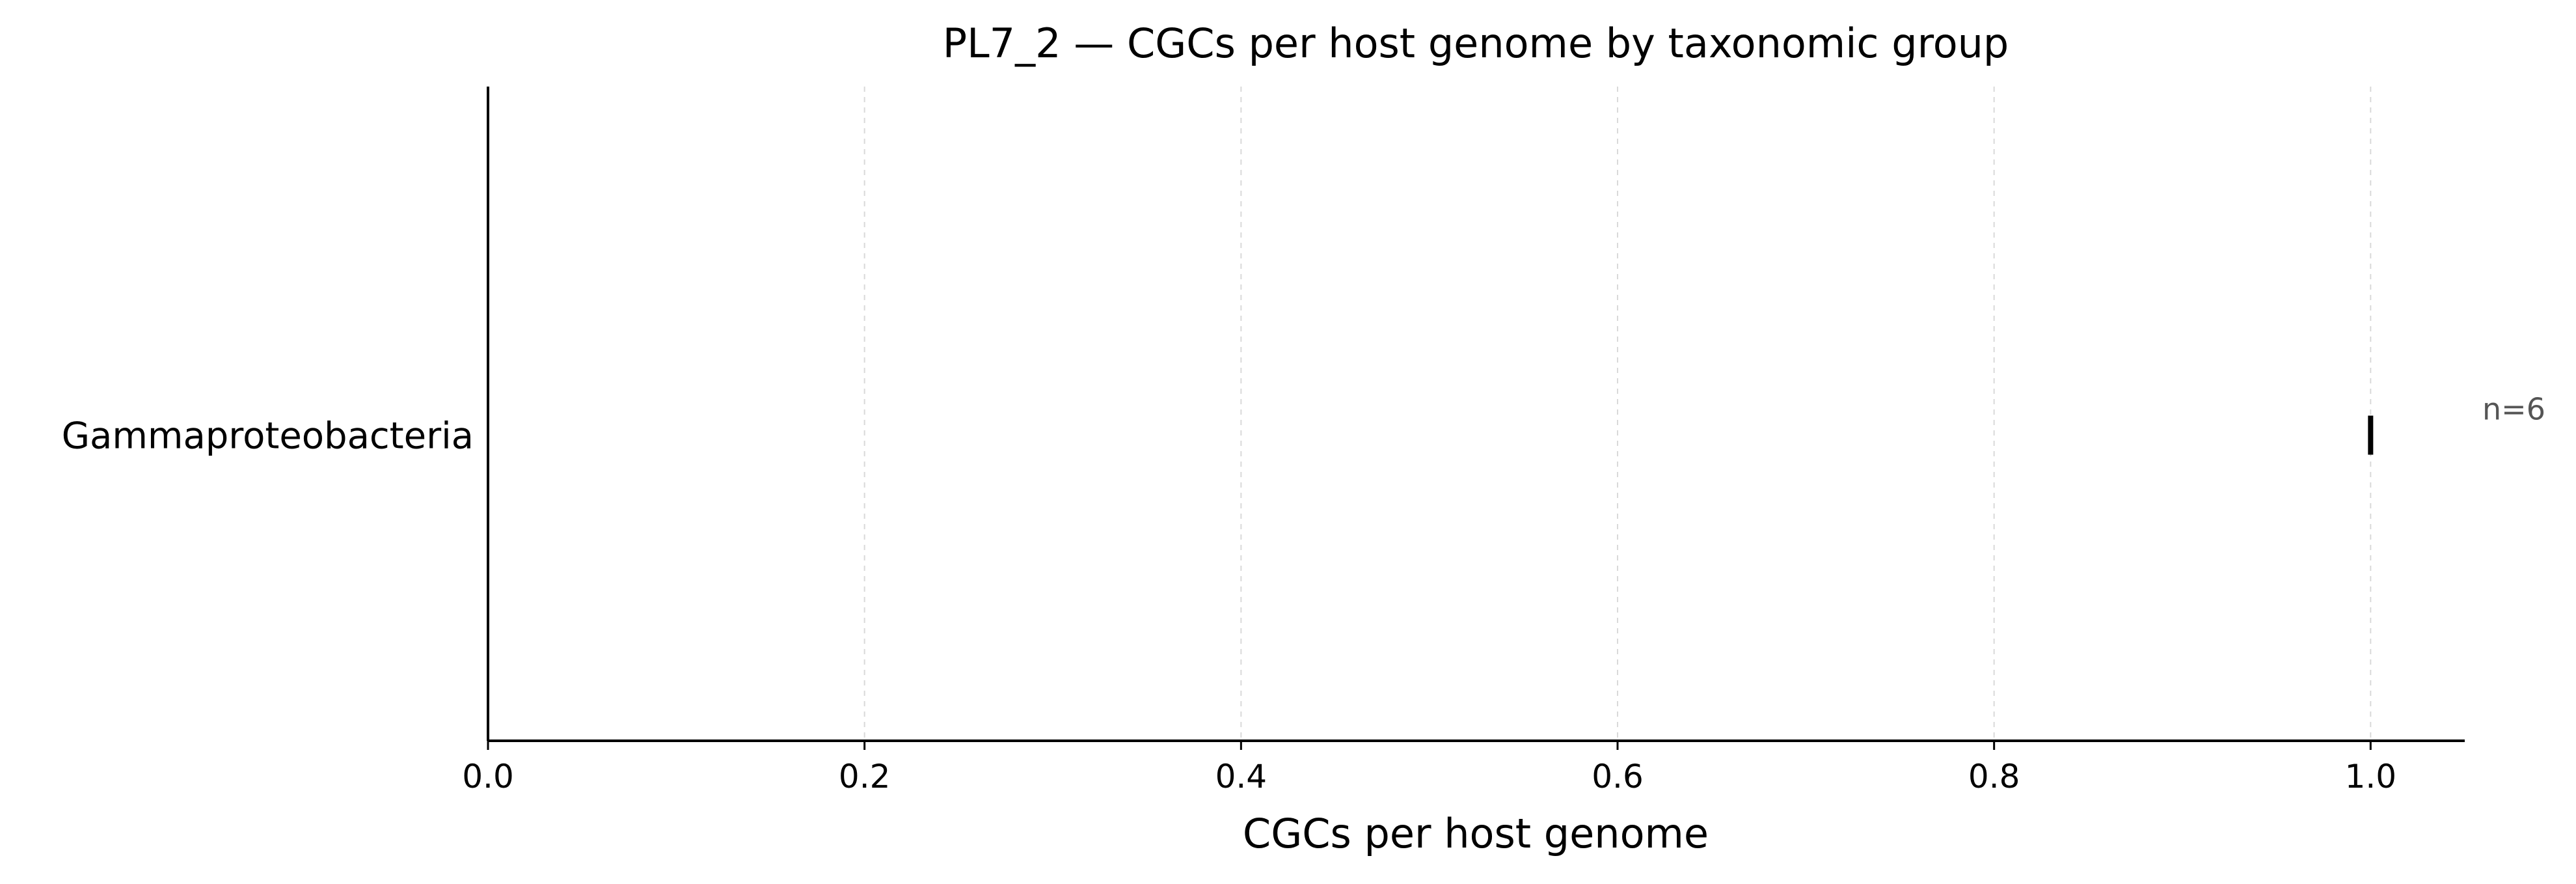 The image size is (2576, 884). What do you see at coordinates (865, 776) in the screenshot?
I see `x-tick-label: 0.2` at bounding box center [865, 776].